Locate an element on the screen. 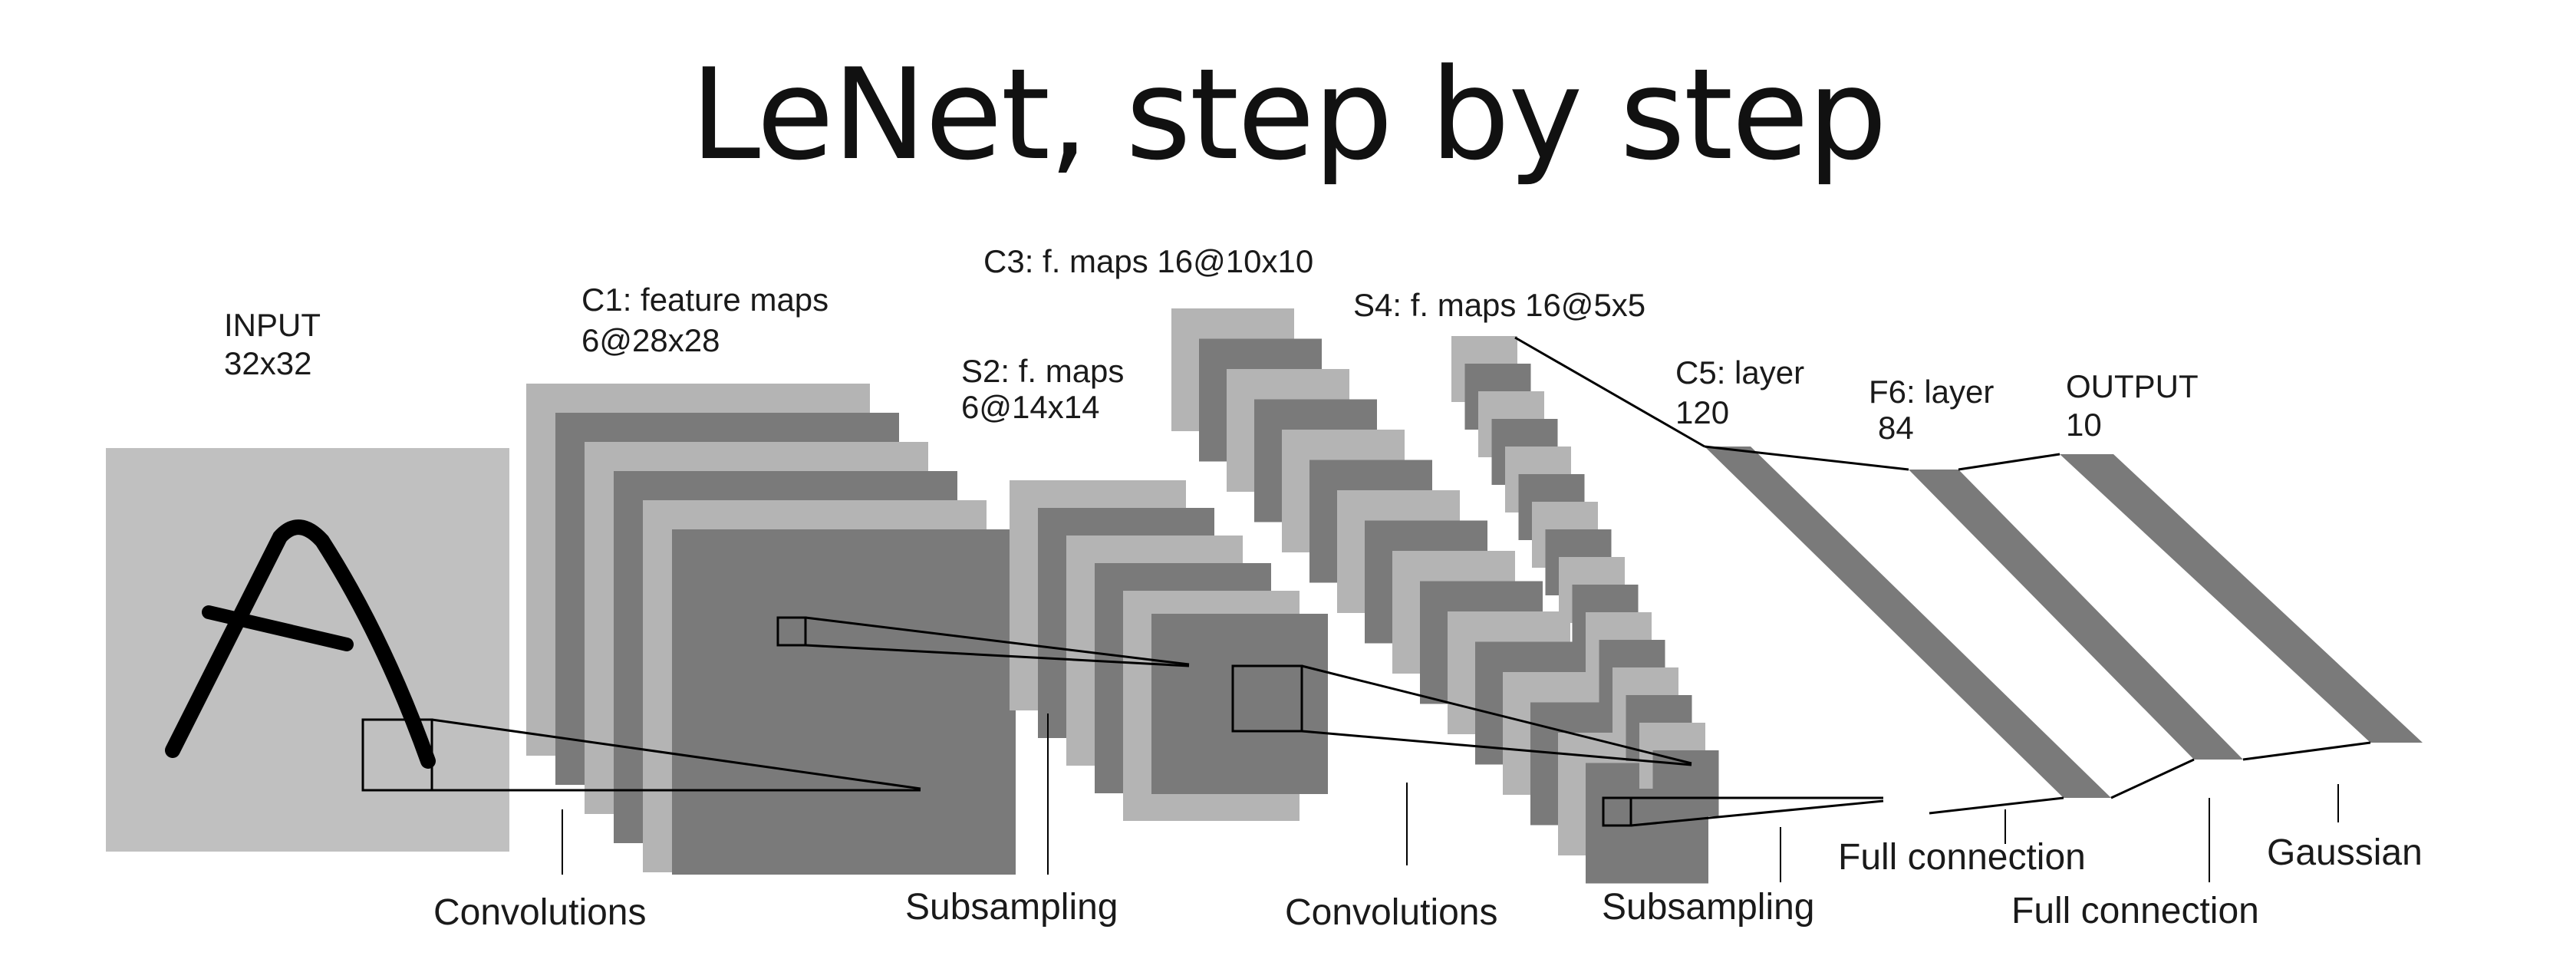  input-layer is located at coordinates (307, 650).